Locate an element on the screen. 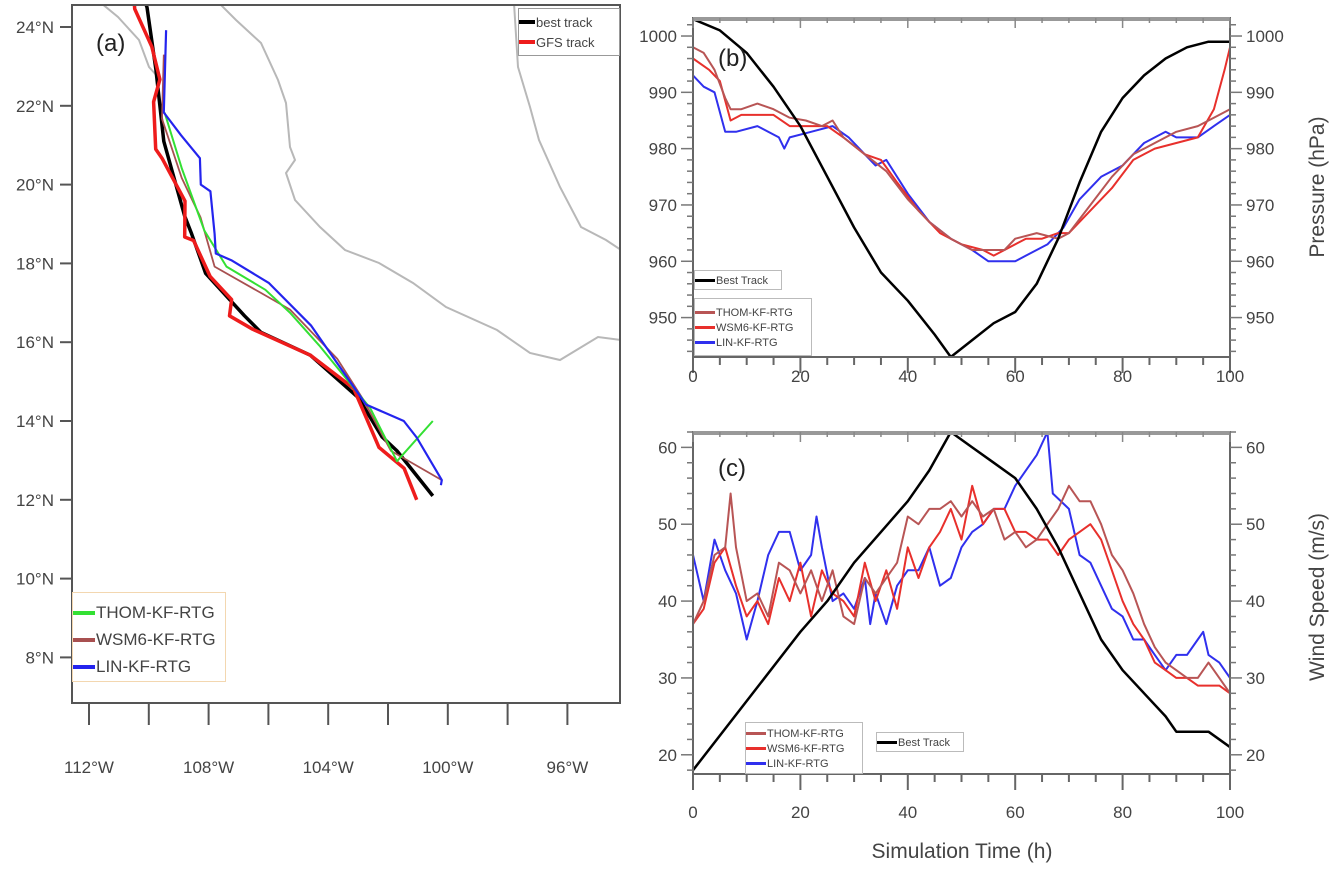 This screenshot has width=1334, height=871. map-legend-tracks: best track GFS track is located at coordinates (569, 32).